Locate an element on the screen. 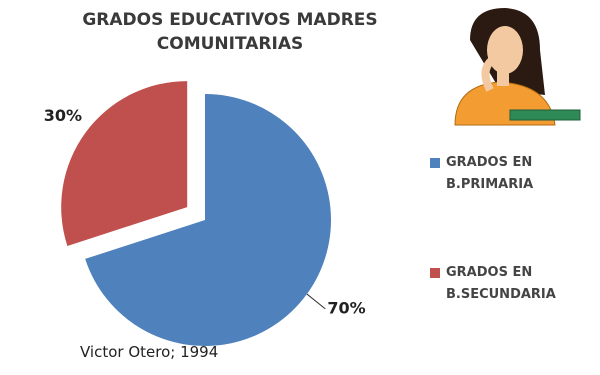 The height and width of the screenshot is (375, 600). illustration is located at coordinates (517, 67).